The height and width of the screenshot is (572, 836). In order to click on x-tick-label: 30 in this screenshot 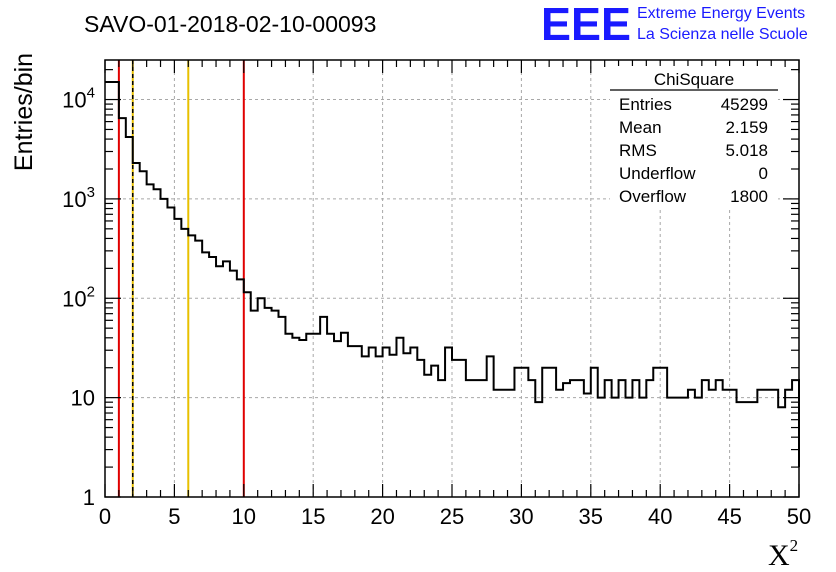, I will do `click(521, 516)`.